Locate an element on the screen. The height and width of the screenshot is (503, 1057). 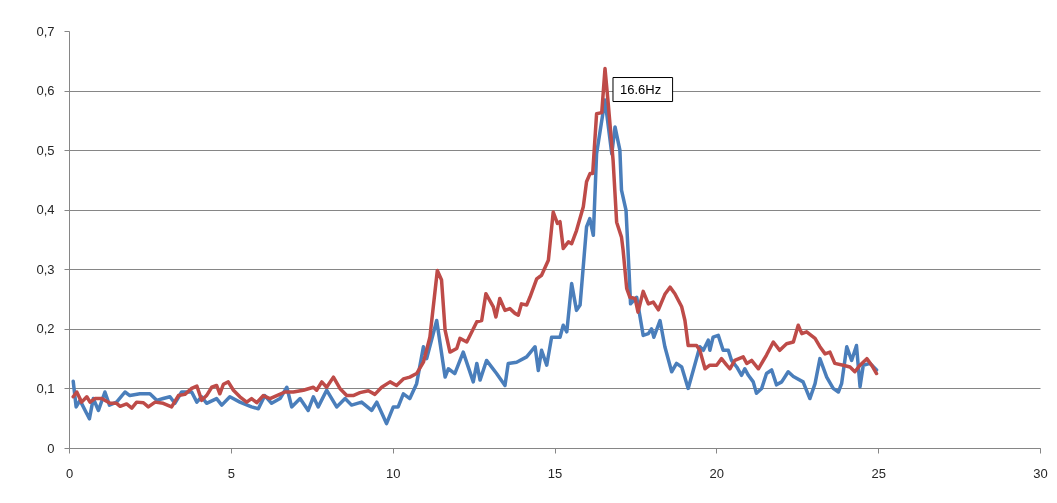
annotation: 16.6Hz is located at coordinates (640, 89).